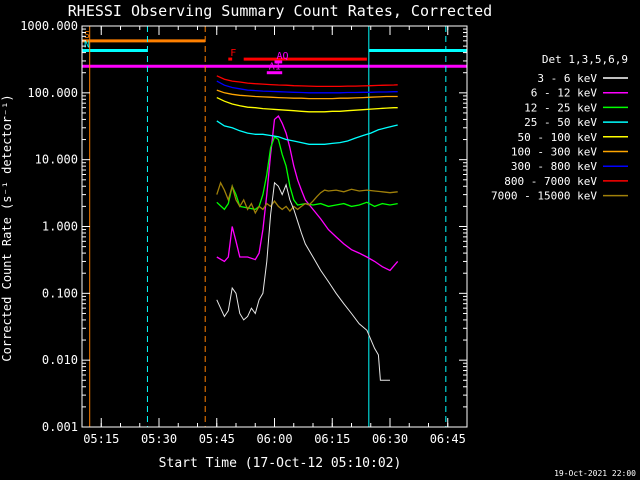 The image size is (640, 480). I want to click on legend-label: 800 - 7000 keV, so click(550, 181).